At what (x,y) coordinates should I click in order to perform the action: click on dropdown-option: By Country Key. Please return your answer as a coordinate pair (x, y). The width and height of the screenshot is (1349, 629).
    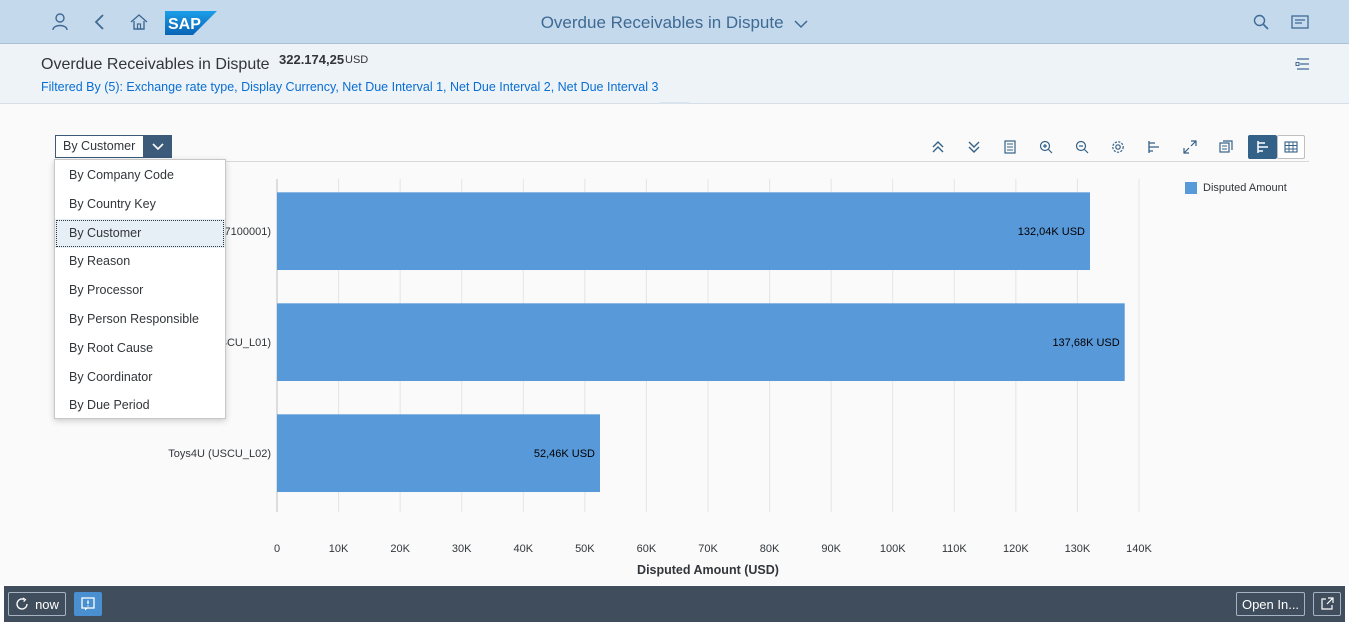
    Looking at the image, I should click on (112, 203).